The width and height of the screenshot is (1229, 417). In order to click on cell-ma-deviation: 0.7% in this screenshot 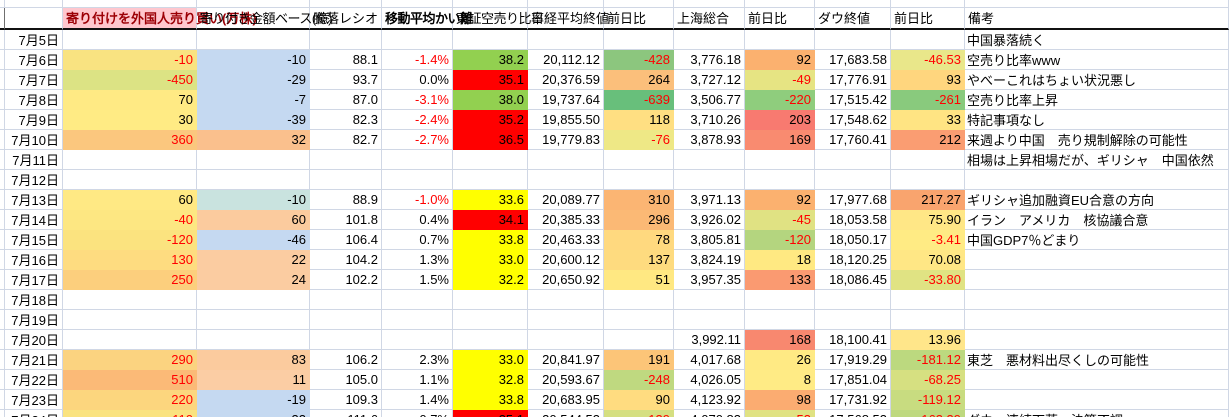, I will do `click(417, 413)`.